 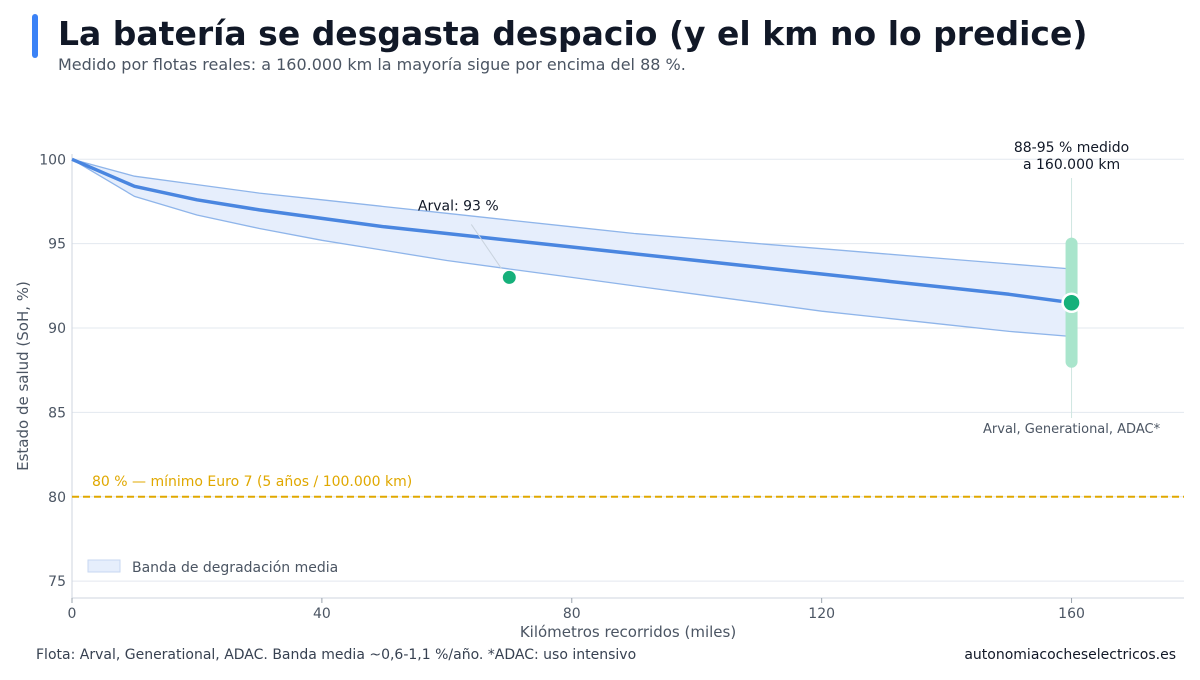 I want to click on y-axis-label: Estado de salud (SoH, %), so click(x=23, y=376).